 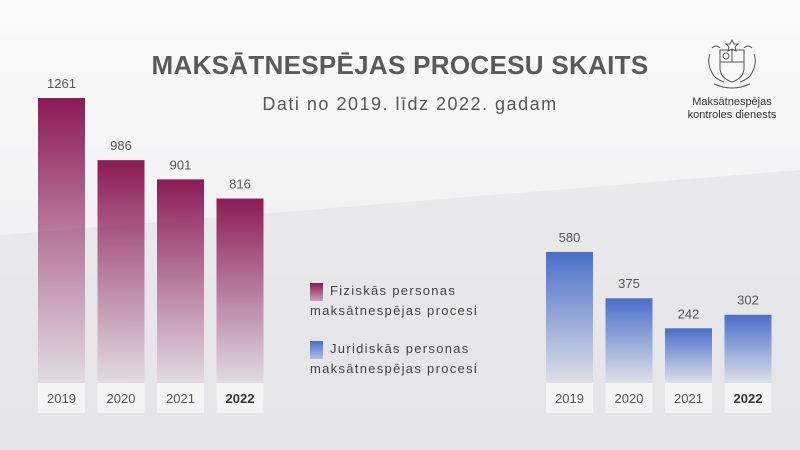 I want to click on tick-cell-individuals-2019, so click(x=61, y=398).